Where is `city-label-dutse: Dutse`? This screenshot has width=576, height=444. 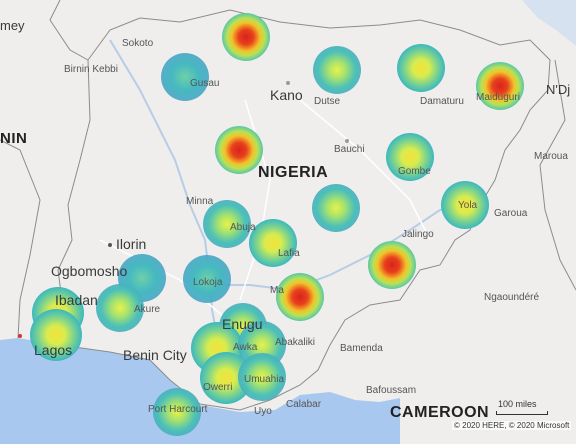
city-label-dutse: Dutse is located at coordinates (327, 101).